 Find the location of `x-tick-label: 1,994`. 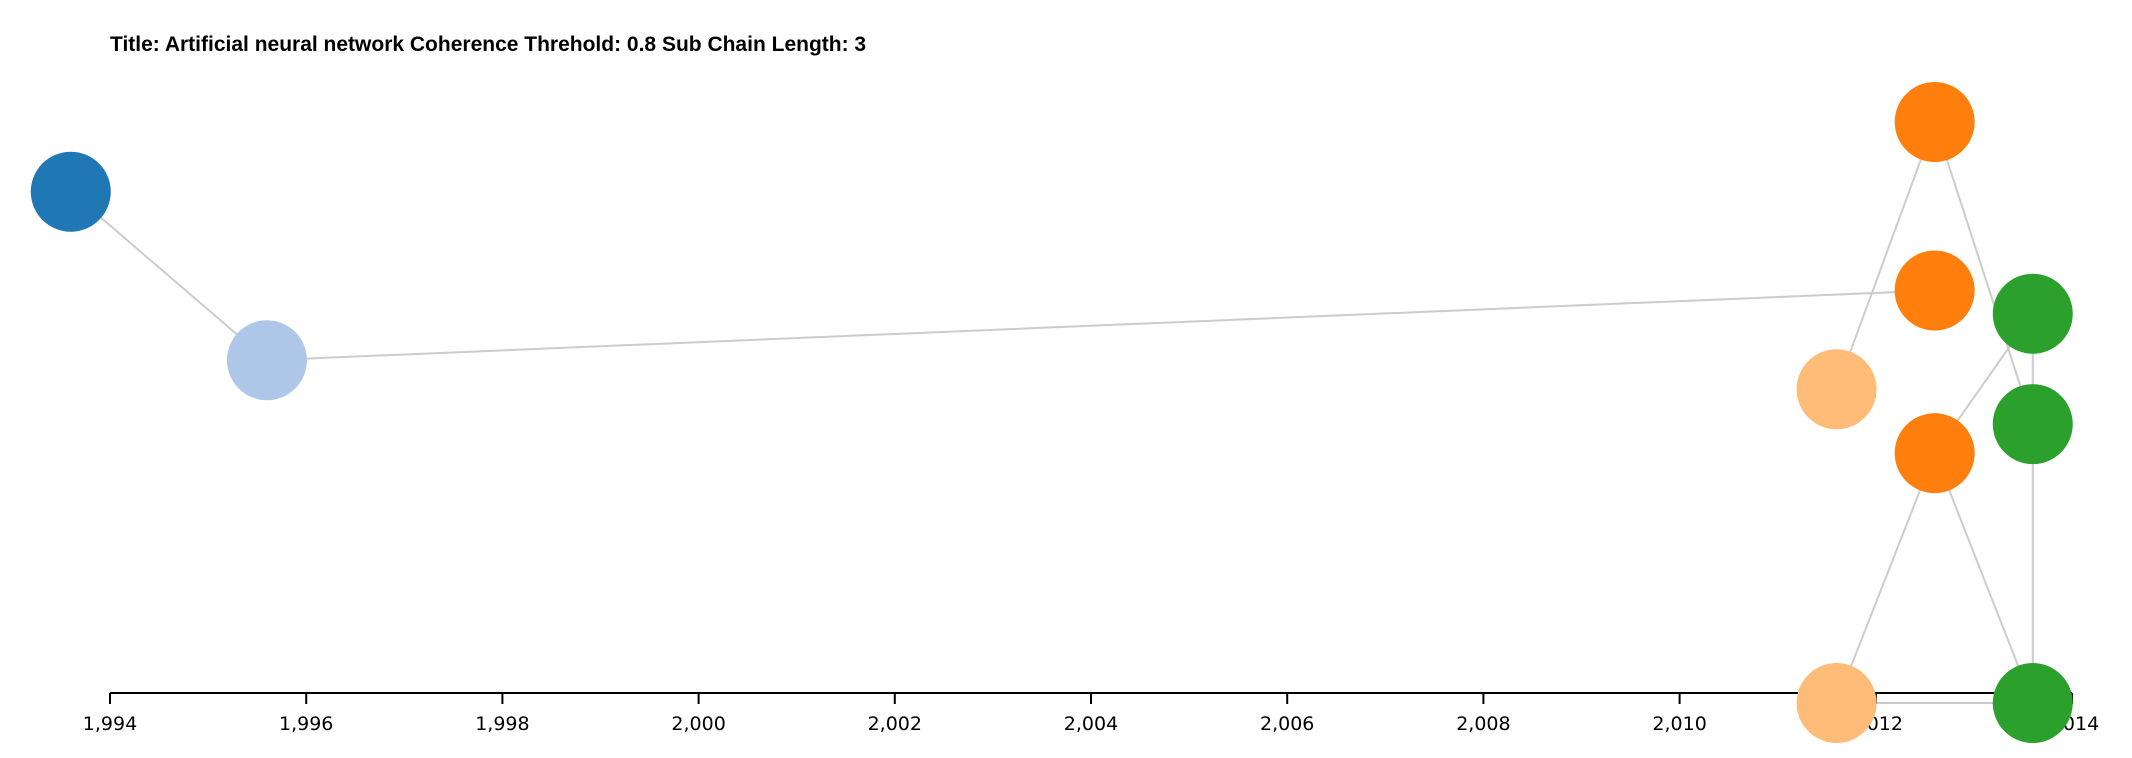

x-tick-label: 1,994 is located at coordinates (110, 724).